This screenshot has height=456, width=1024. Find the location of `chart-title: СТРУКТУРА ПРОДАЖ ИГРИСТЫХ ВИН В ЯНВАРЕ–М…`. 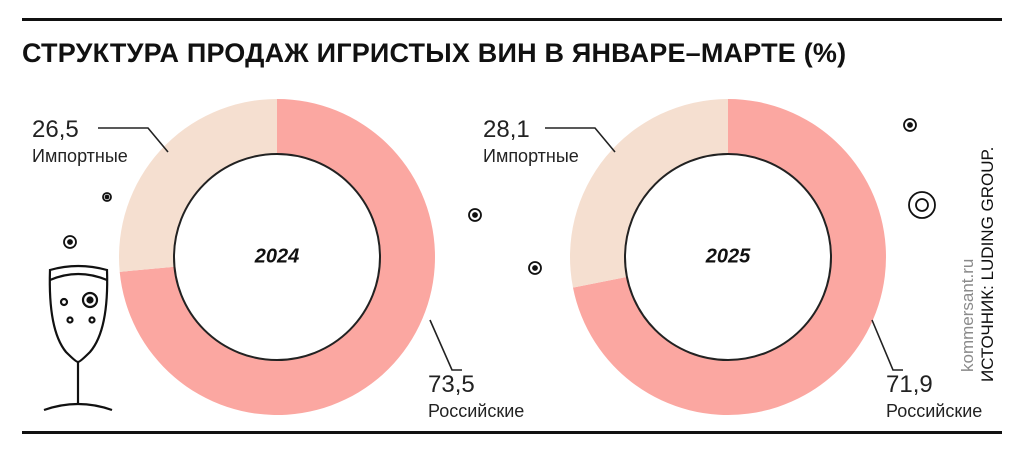

chart-title: СТРУКТУРА ПРОДАЖ ИГРИСТЫХ ВИН В ЯНВАРЕ–М… is located at coordinates (434, 53).